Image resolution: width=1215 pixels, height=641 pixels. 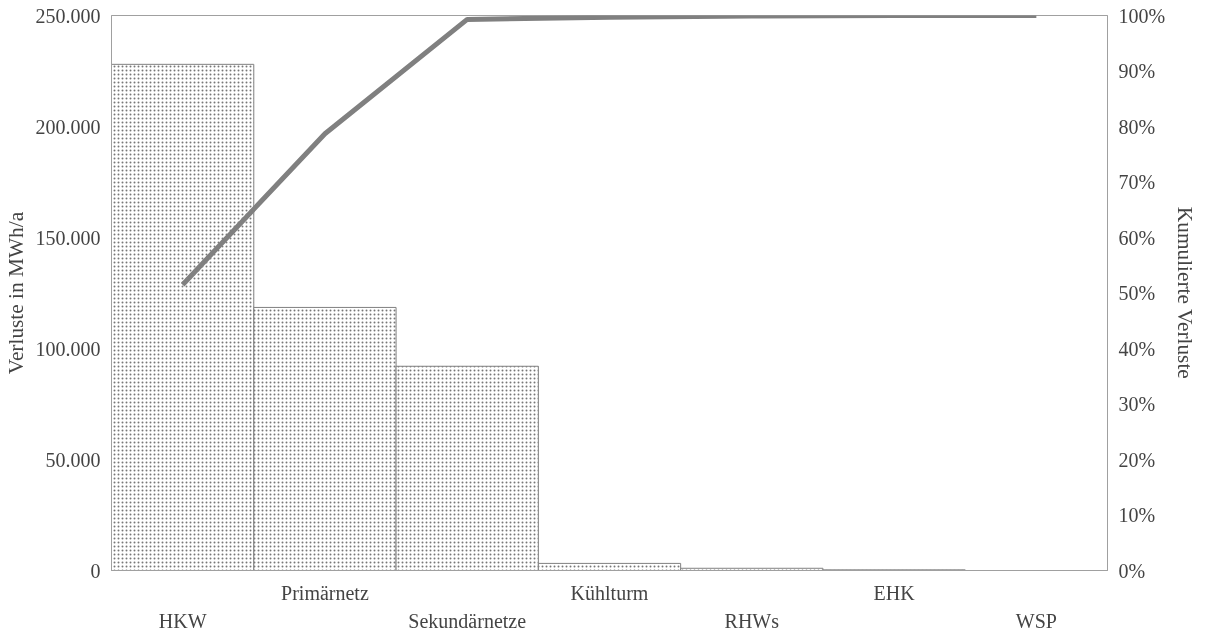 What do you see at coordinates (752, 621) in the screenshot?
I see `x-tick-label: RHWs` at bounding box center [752, 621].